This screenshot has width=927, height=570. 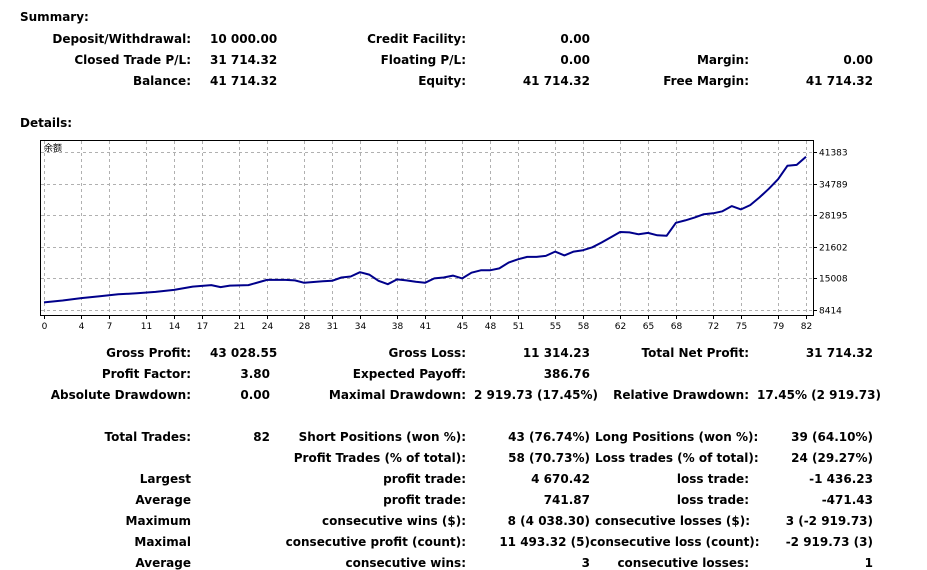 I want to click on x-tick-label: 75, so click(x=741, y=327).